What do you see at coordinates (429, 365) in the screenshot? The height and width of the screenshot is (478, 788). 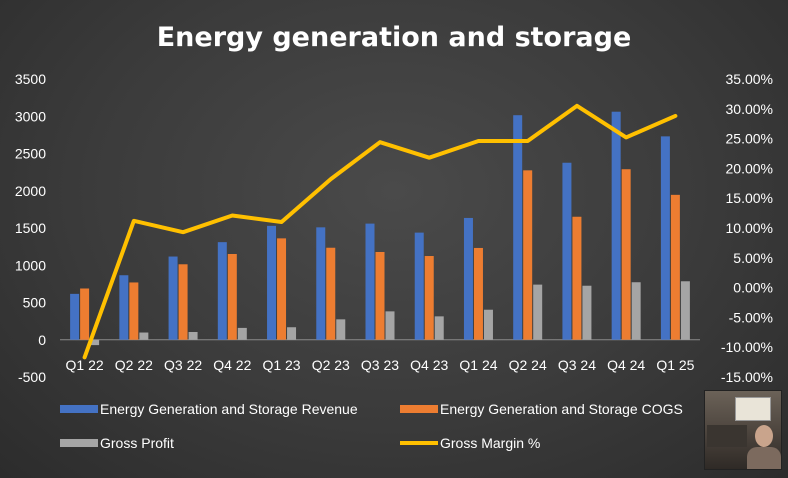 I see `x-tick-label: Q4 23` at bounding box center [429, 365].